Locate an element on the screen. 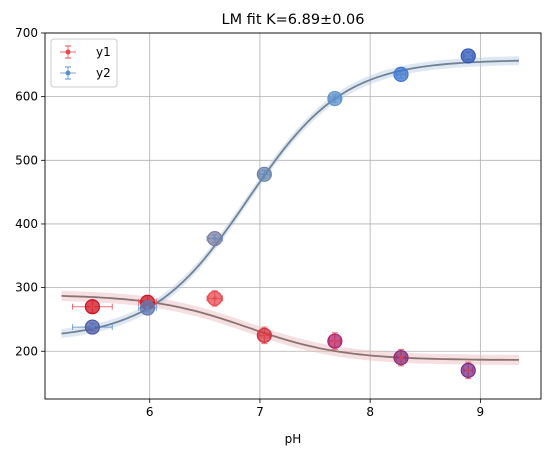 Image resolution: width=552 pixels, height=455 pixels. y-tick-label: 500 is located at coordinates (26, 160).